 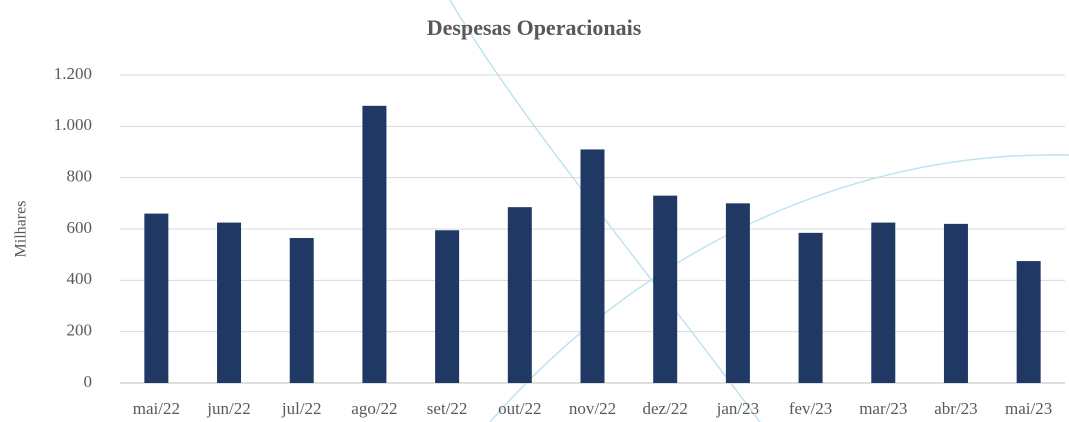 What do you see at coordinates (592, 408) in the screenshot?
I see `x-tick-label: nov/22` at bounding box center [592, 408].